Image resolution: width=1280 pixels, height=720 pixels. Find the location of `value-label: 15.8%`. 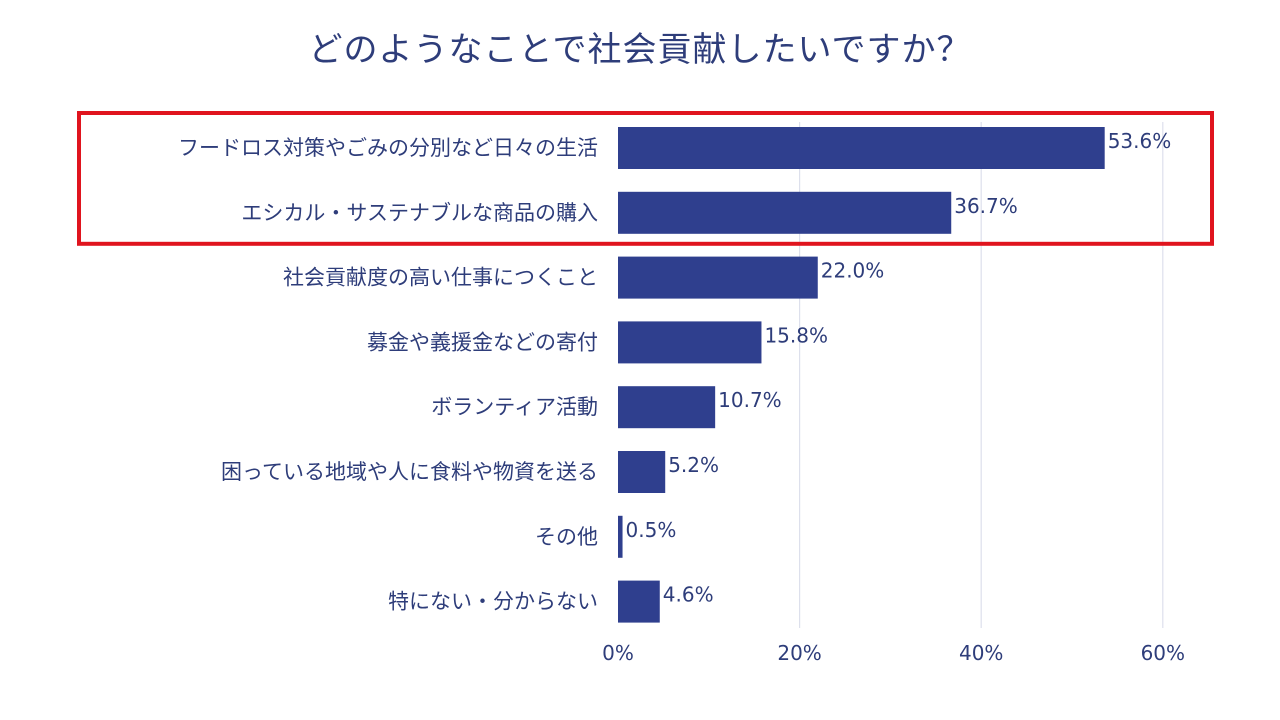

value-label: 15.8% is located at coordinates (796, 335).